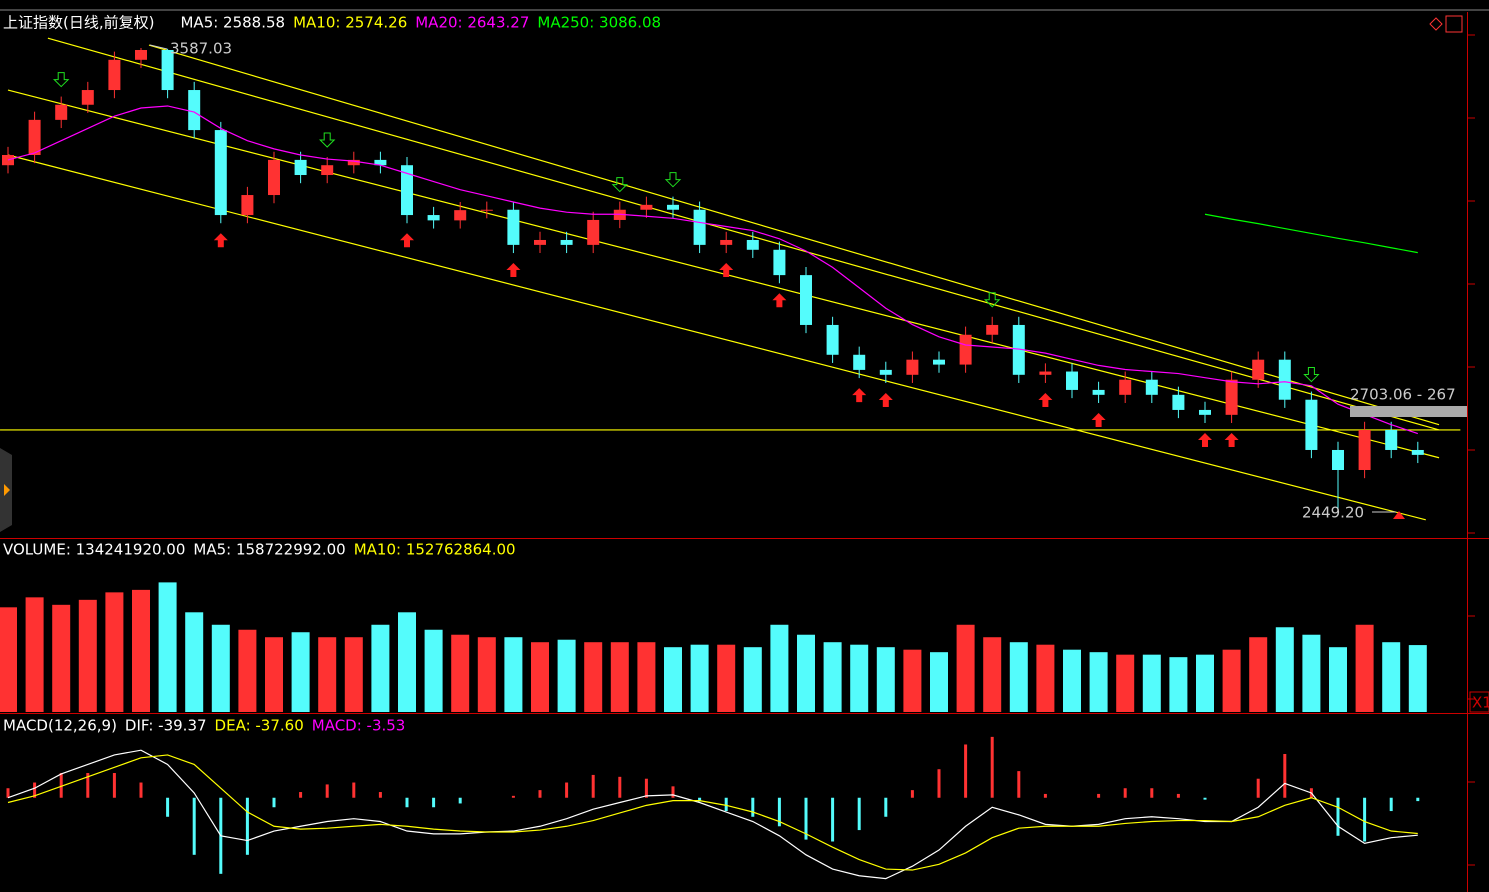  I want to click on header-label: MA250: 3086.08, so click(599, 23).